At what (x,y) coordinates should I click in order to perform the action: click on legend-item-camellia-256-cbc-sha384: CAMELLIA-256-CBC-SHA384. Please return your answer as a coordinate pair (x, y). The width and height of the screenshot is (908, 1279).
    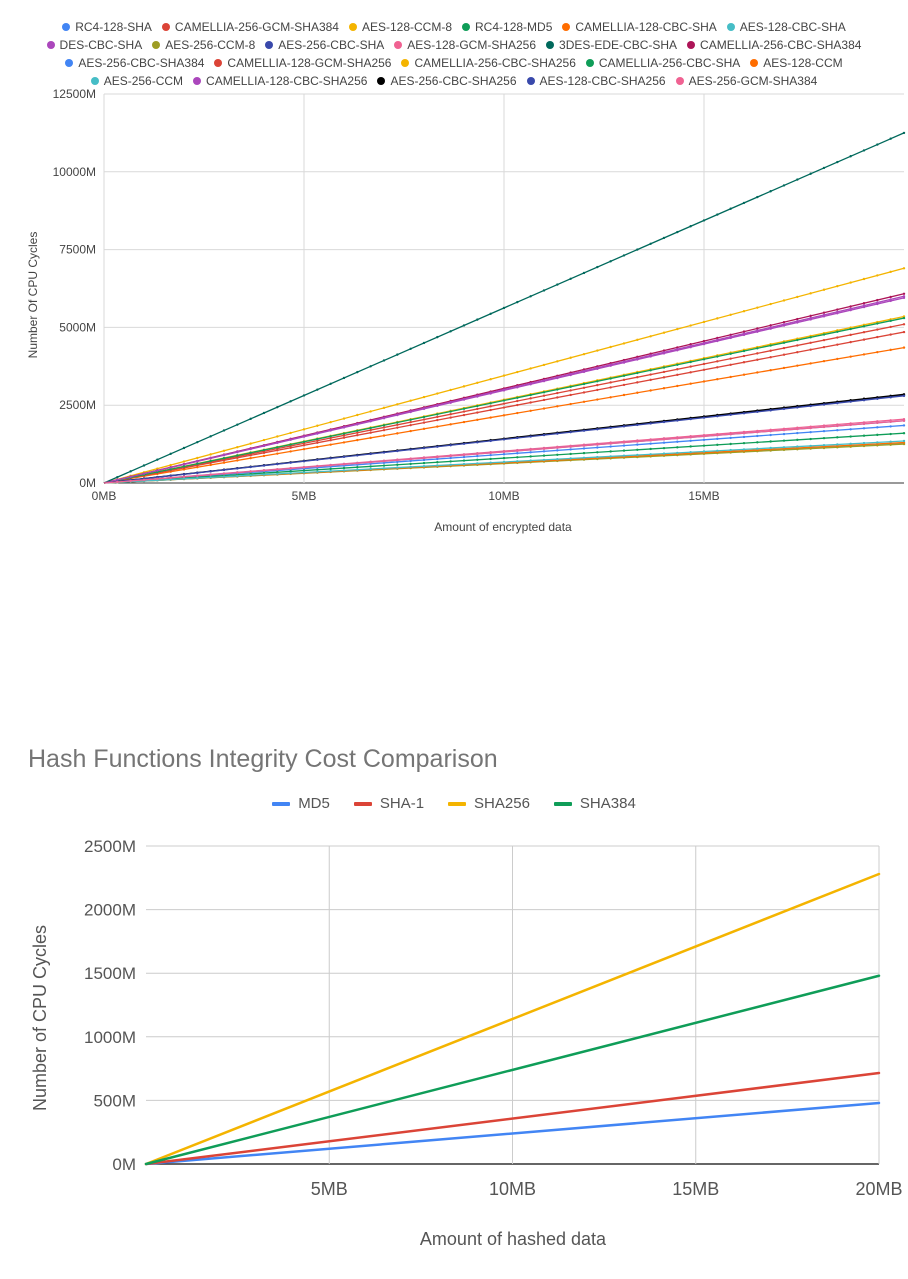
    Looking at the image, I should click on (774, 45).